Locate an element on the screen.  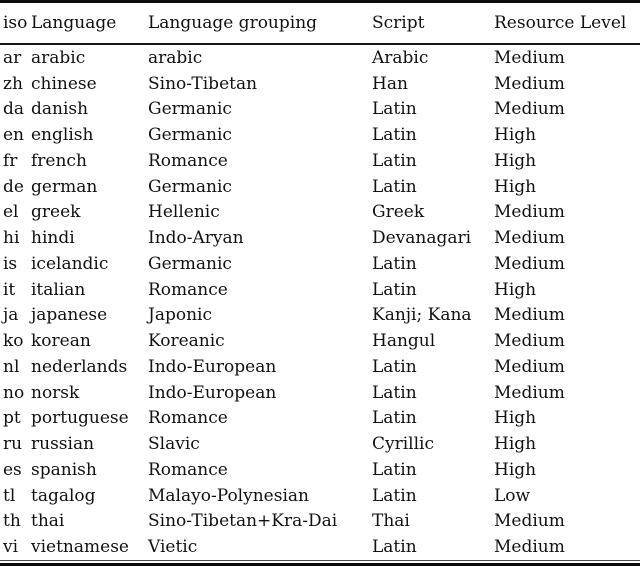
cell-language: norsk is located at coordinates (55, 392).